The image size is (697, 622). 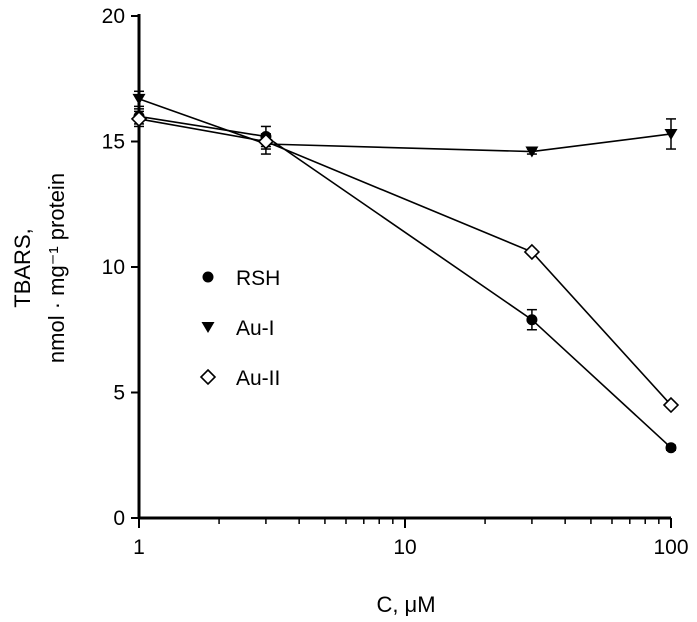 What do you see at coordinates (405, 604) in the screenshot?
I see `x-axis-title: C, μM` at bounding box center [405, 604].